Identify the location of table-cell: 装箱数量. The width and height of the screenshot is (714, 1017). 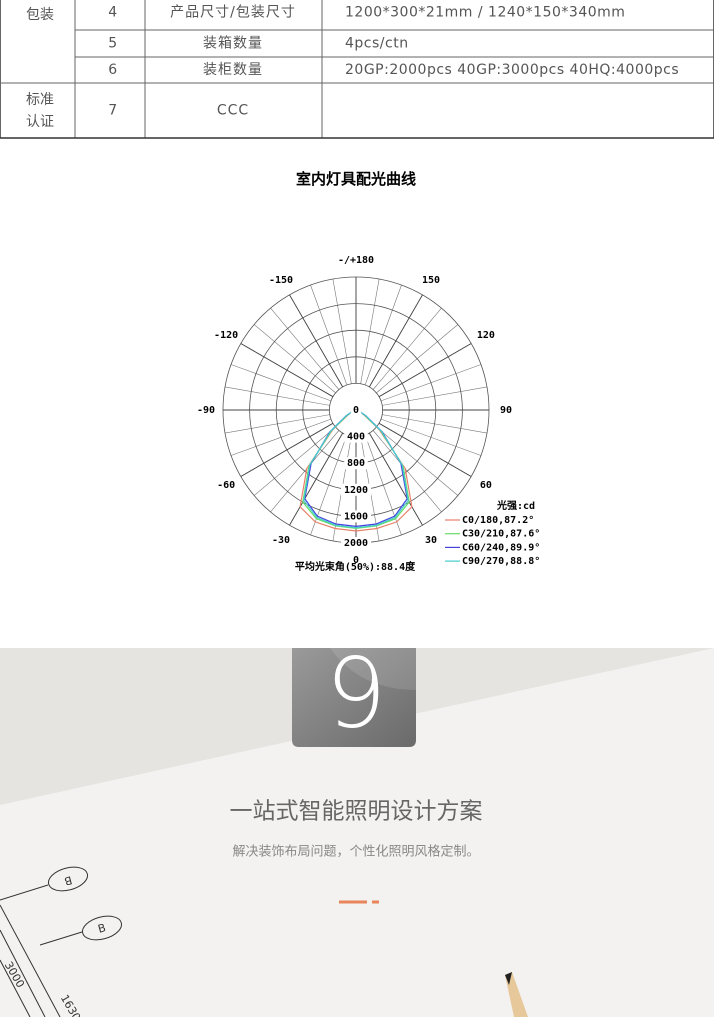
(233, 44).